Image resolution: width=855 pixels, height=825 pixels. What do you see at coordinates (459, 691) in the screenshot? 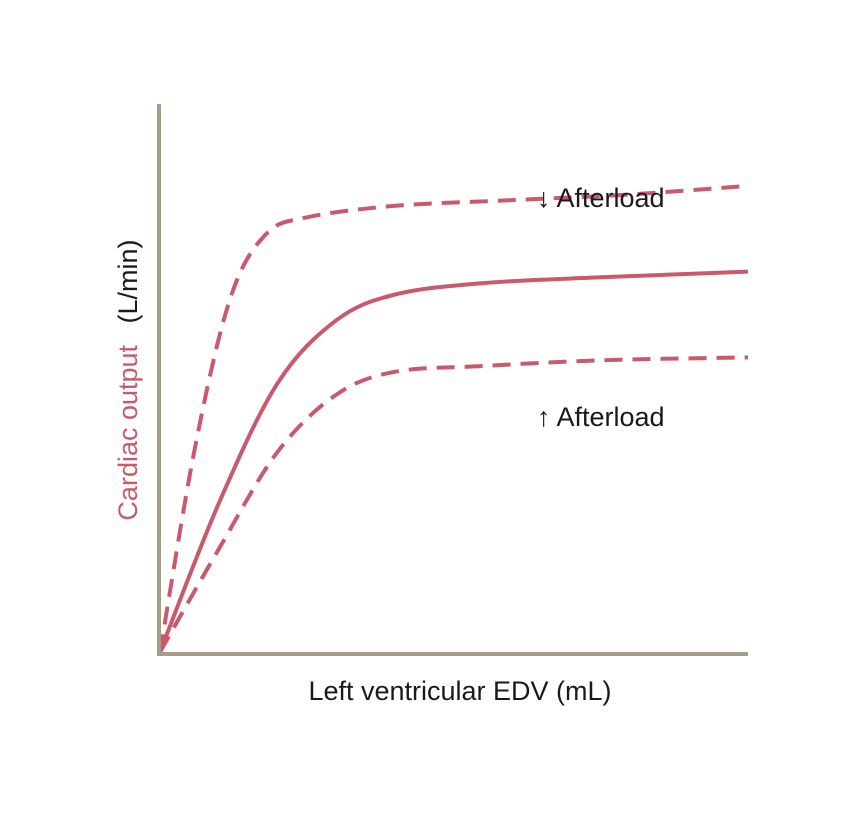
I see `x-axis-label: Left ventricular EDV (mL)` at bounding box center [459, 691].